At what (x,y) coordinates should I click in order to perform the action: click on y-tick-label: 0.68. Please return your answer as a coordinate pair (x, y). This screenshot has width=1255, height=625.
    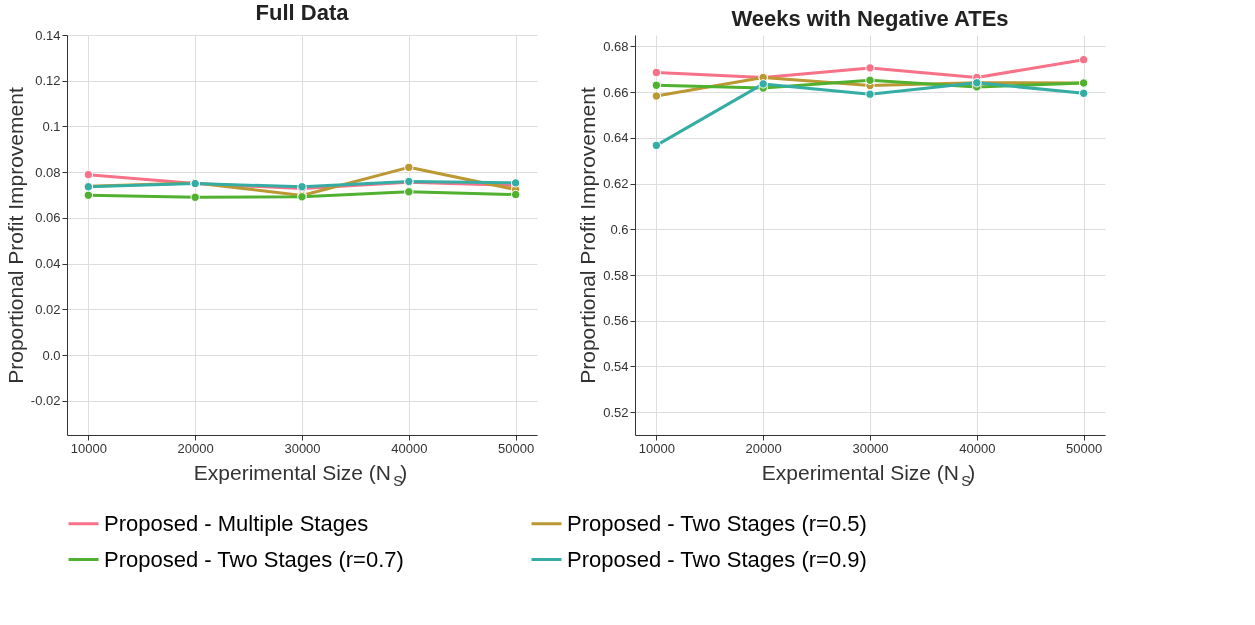
    Looking at the image, I should click on (616, 46).